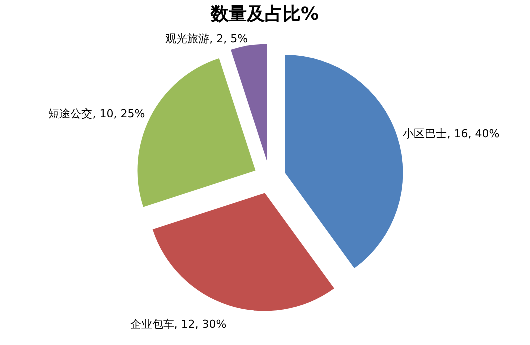 This screenshot has height=345, width=530. Describe the element at coordinates (97, 113) in the screenshot. I see `slice-label: 短途公交, 10, 25%` at that location.